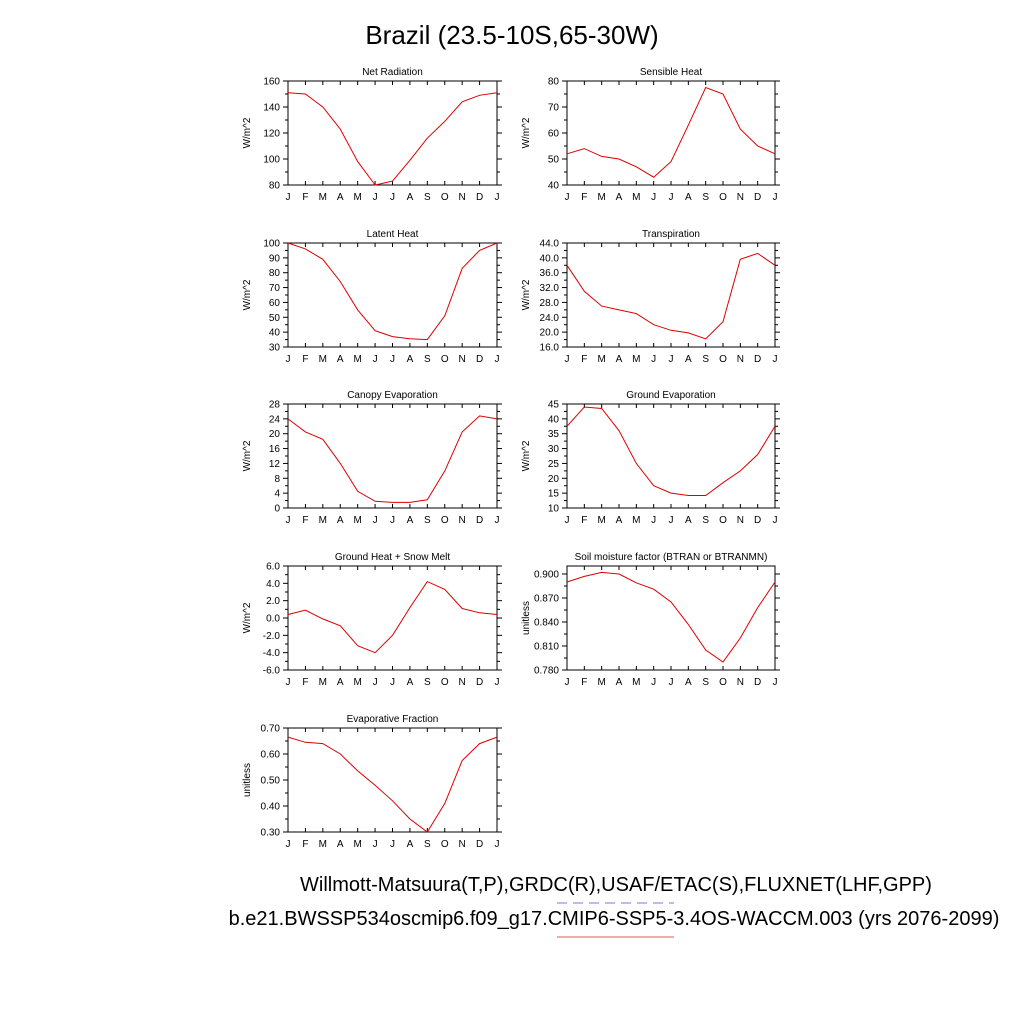 The height and width of the screenshot is (1024, 1024). Describe the element at coordinates (554, 494) in the screenshot. I see `ground-evaporation-ytick-label: 15` at that location.